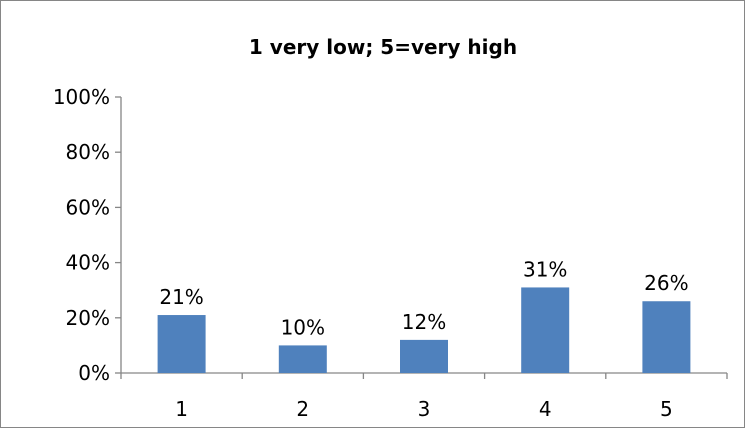 Image resolution: width=745 pixels, height=428 pixels. What do you see at coordinates (666, 409) in the screenshot?
I see `x-tick-label: 5` at bounding box center [666, 409].